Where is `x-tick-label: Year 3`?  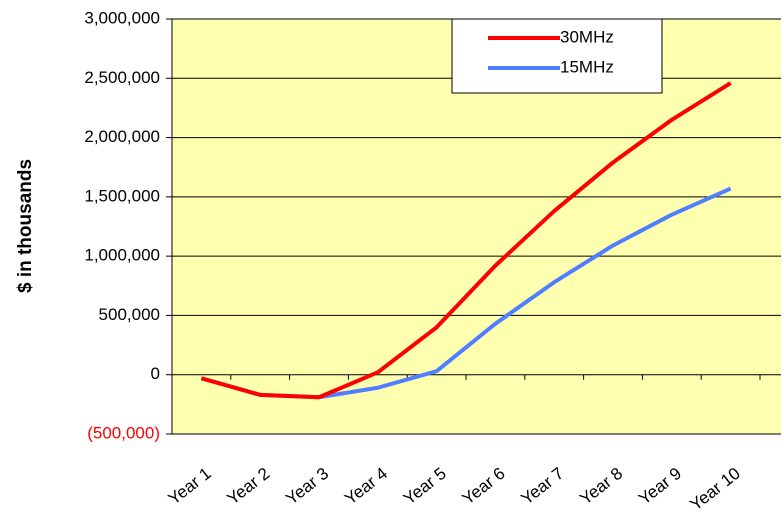
x-tick-label: Year 3 is located at coordinates (307, 486).